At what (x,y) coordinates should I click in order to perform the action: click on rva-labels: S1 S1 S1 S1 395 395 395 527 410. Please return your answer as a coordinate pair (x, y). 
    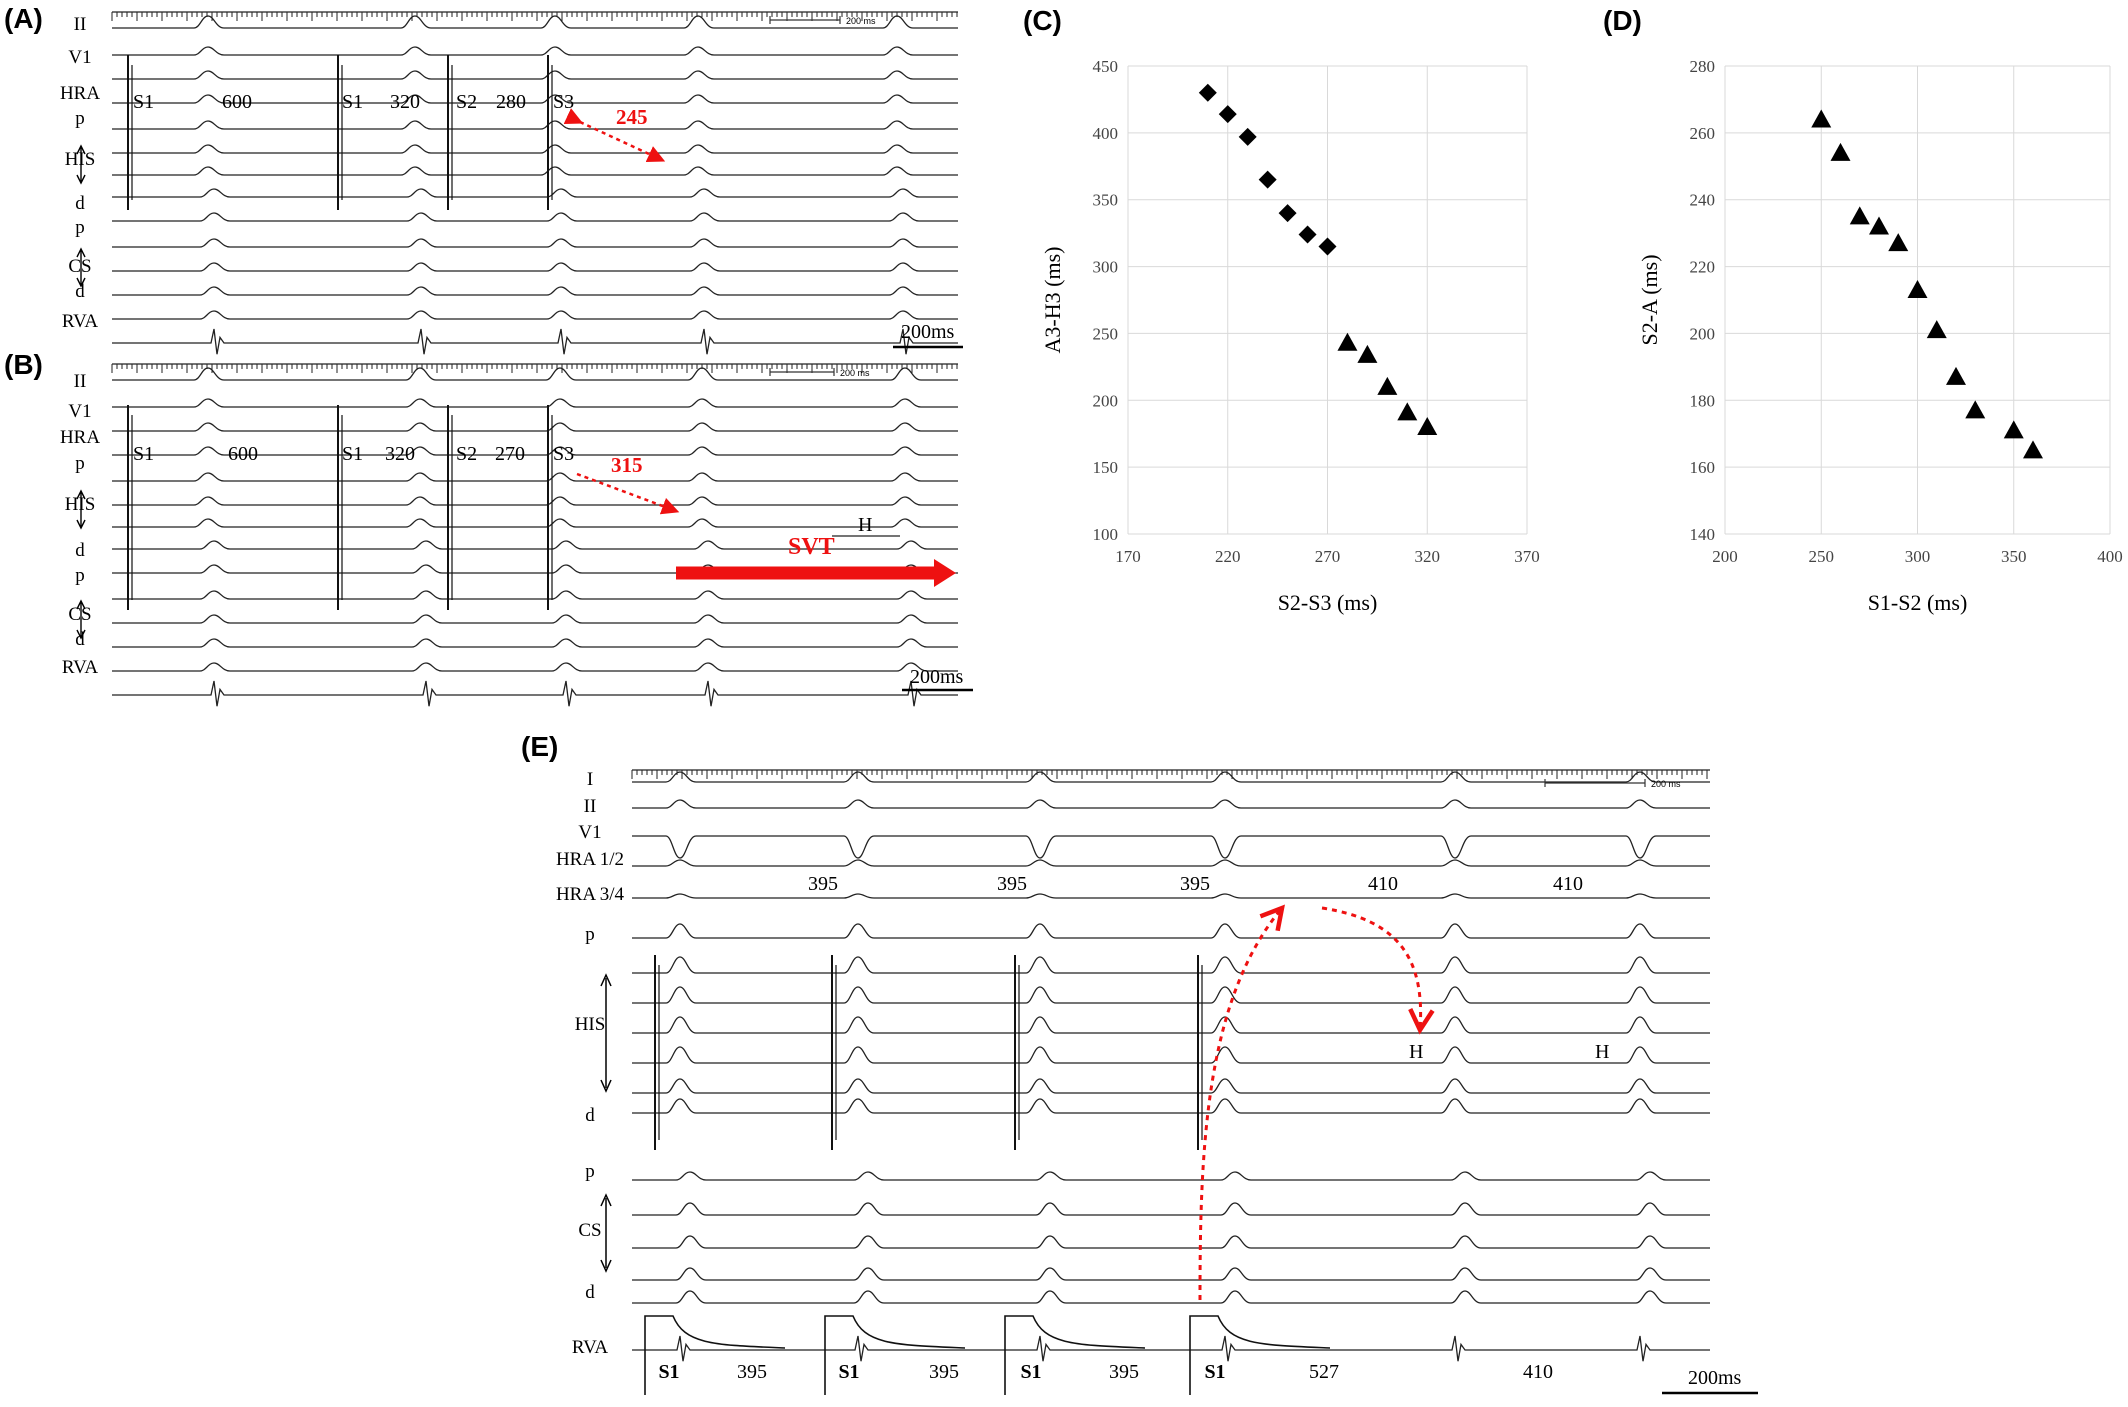
    Looking at the image, I should click on (1105, 1372).